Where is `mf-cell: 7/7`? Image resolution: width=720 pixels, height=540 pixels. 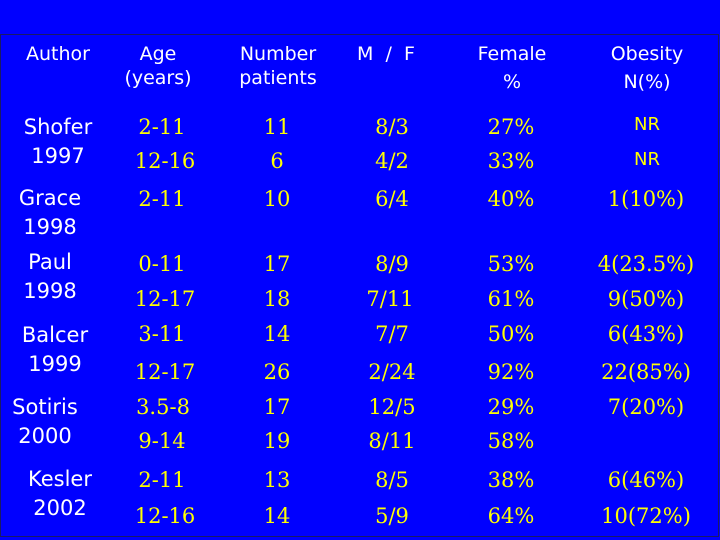
mf-cell: 7/7 is located at coordinates (392, 334).